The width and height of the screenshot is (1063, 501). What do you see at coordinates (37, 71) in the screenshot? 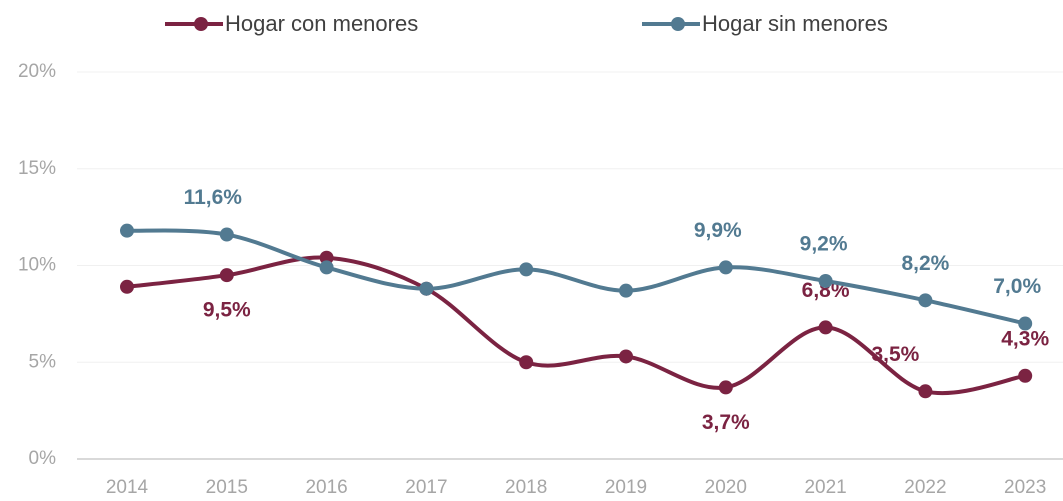
I see `y-tick-label: 20%` at bounding box center [37, 71].